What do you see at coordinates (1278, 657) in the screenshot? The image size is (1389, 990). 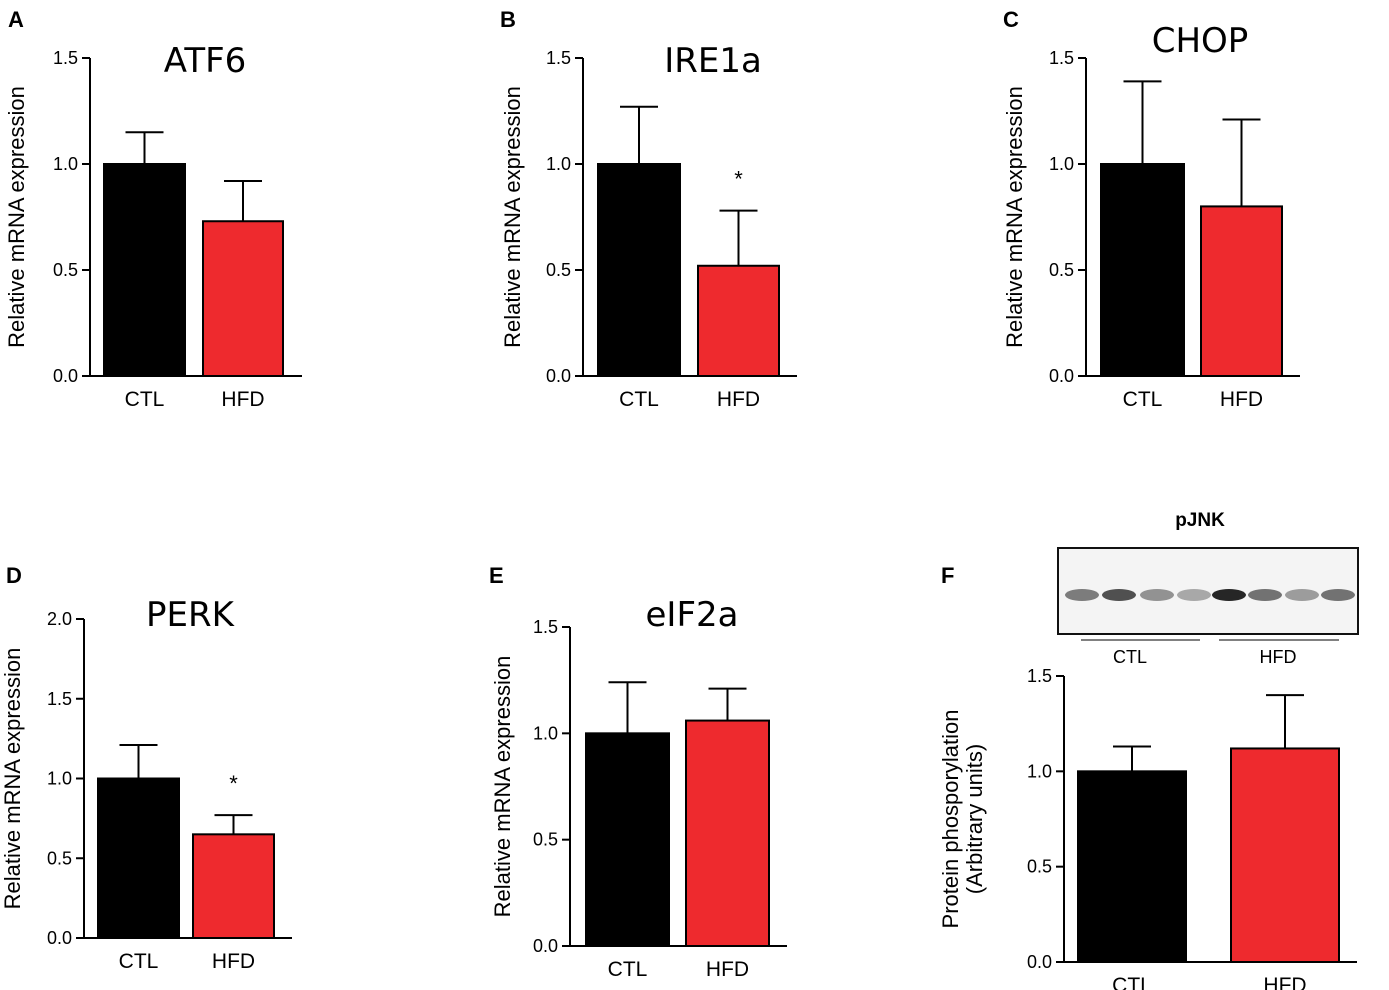 I see `blot-group-label: HFD` at bounding box center [1278, 657].